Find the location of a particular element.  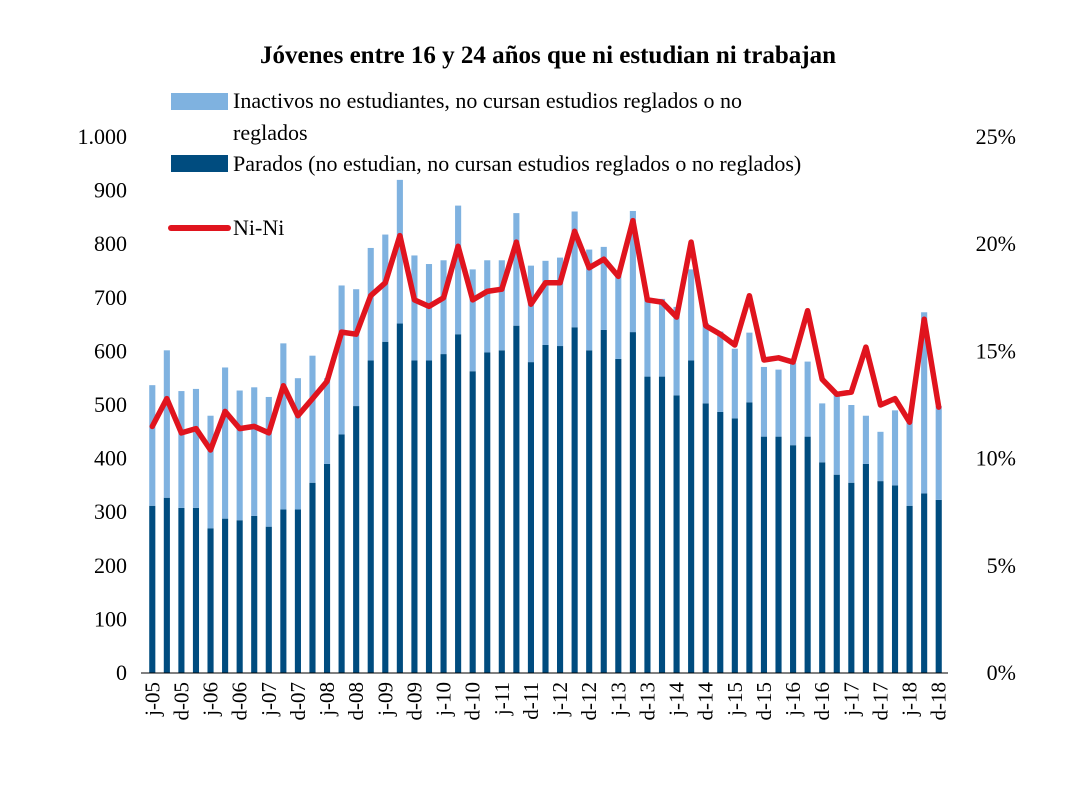

x-tick-label: j-09 is located at coordinates (385, 699).